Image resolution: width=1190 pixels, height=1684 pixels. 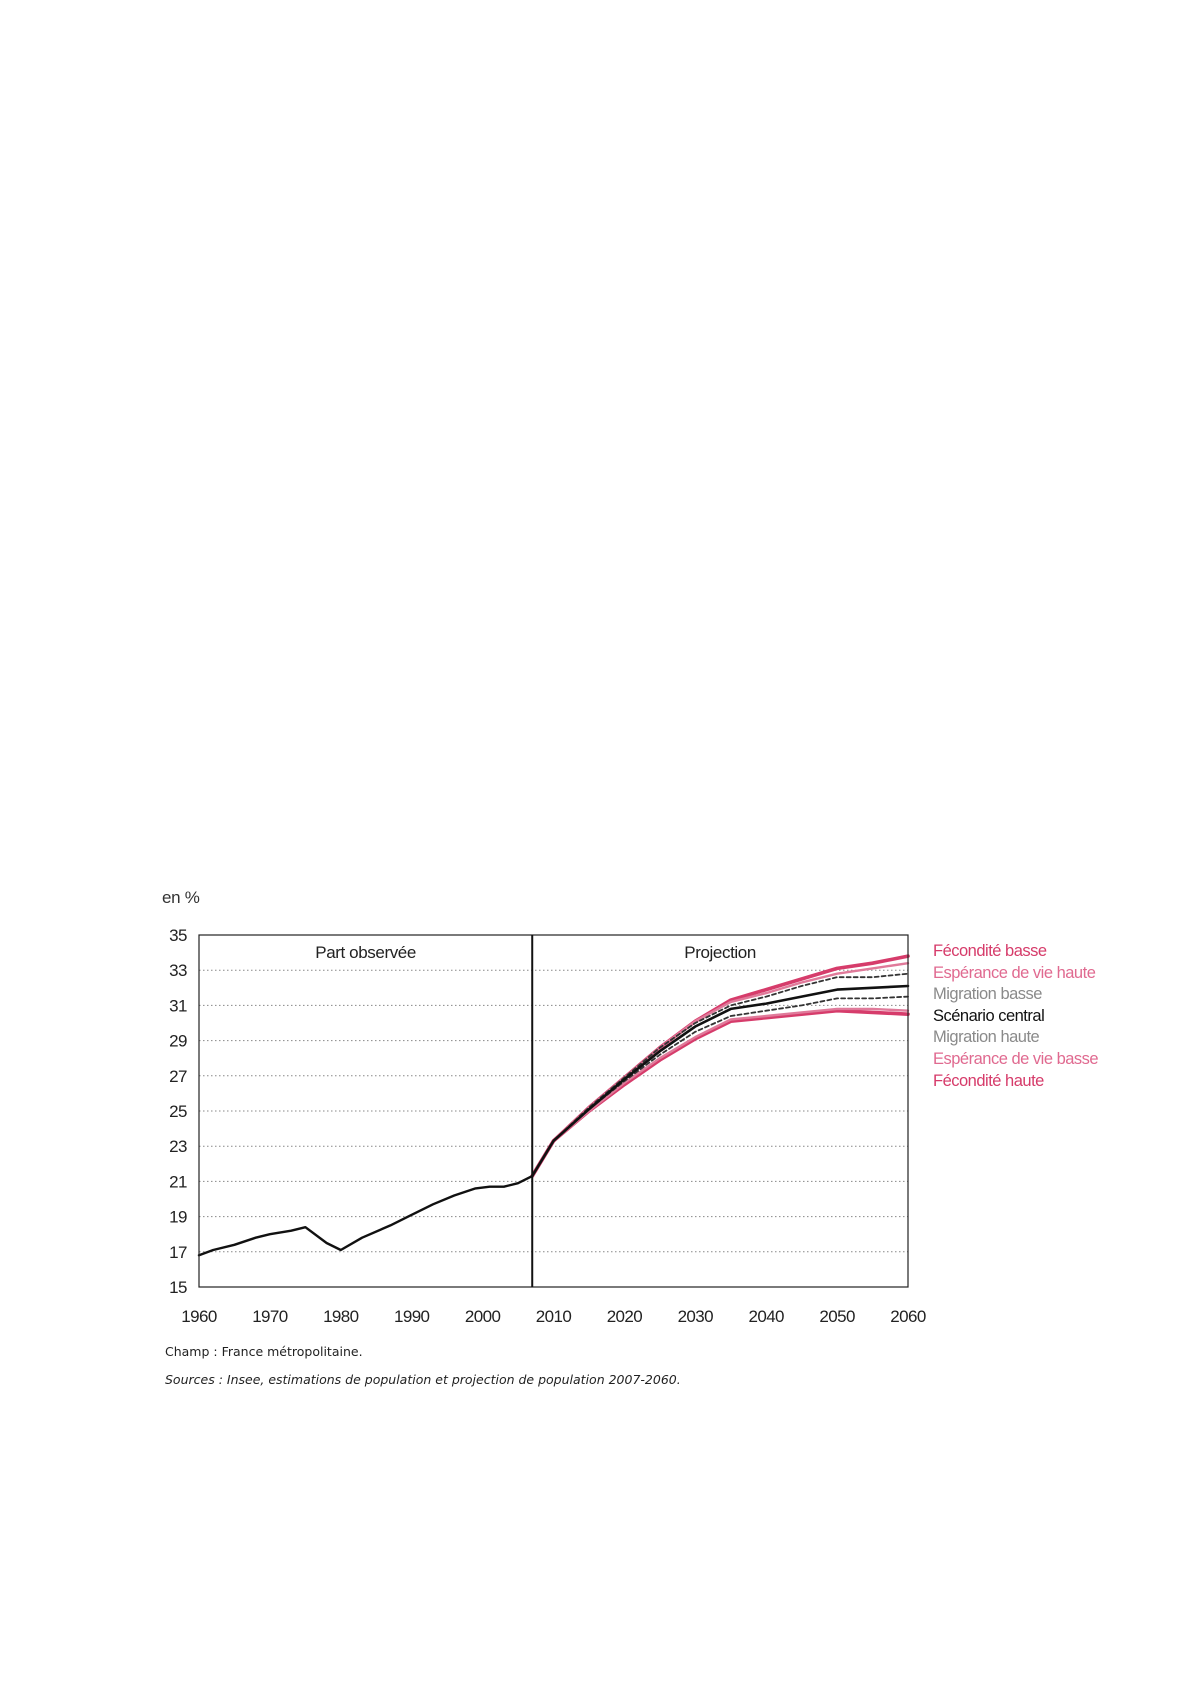 I want to click on x-tick-label: 1980, so click(x=341, y=1316).